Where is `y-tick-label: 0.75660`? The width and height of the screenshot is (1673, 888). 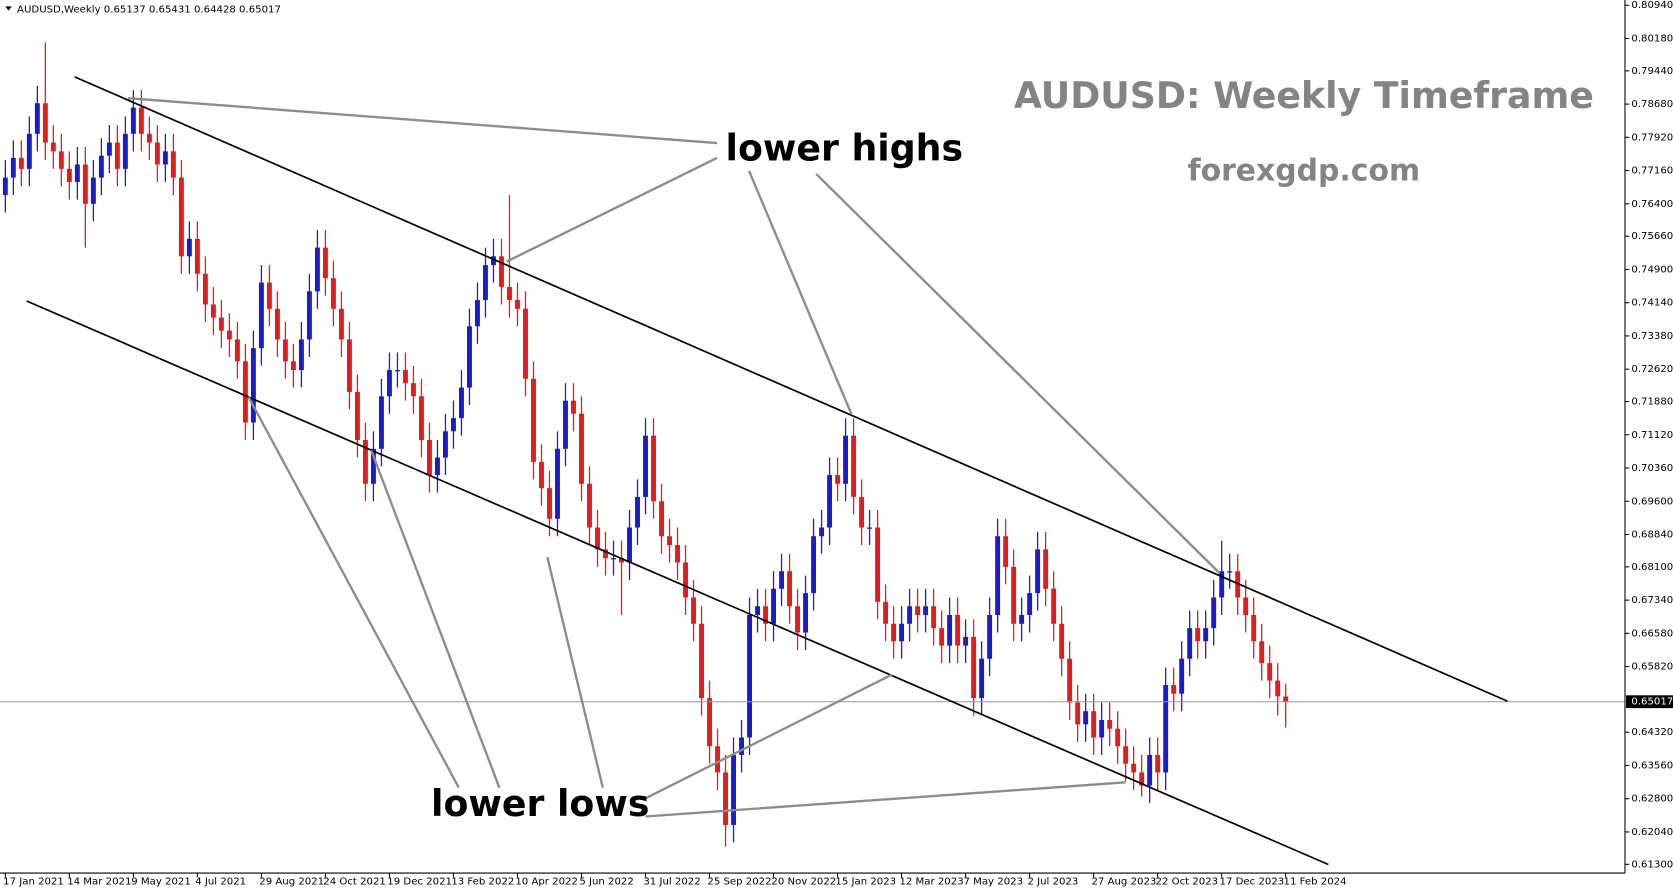 y-tick-label: 0.75660 is located at coordinates (1652, 236).